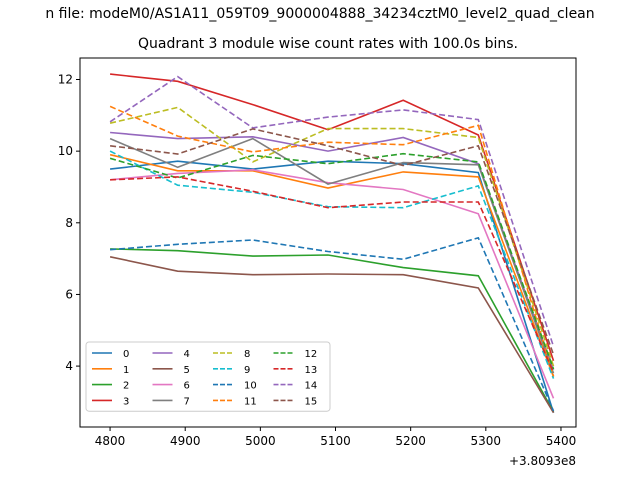  Describe the element at coordinates (260, 441) in the screenshot. I see `x-tick-label: 5000` at that location.